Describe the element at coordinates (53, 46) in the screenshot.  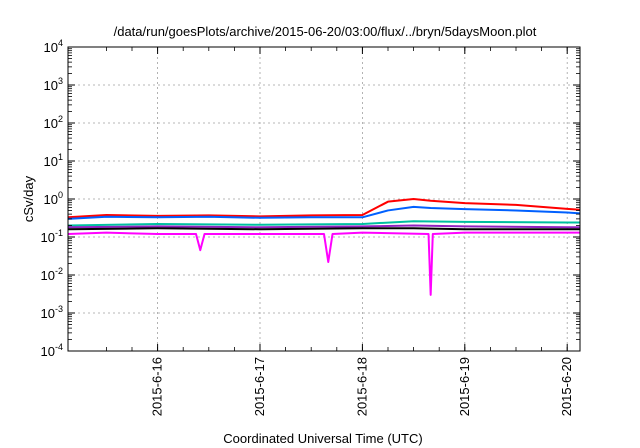
I see `y-tick-label: 10⁴` at that location.